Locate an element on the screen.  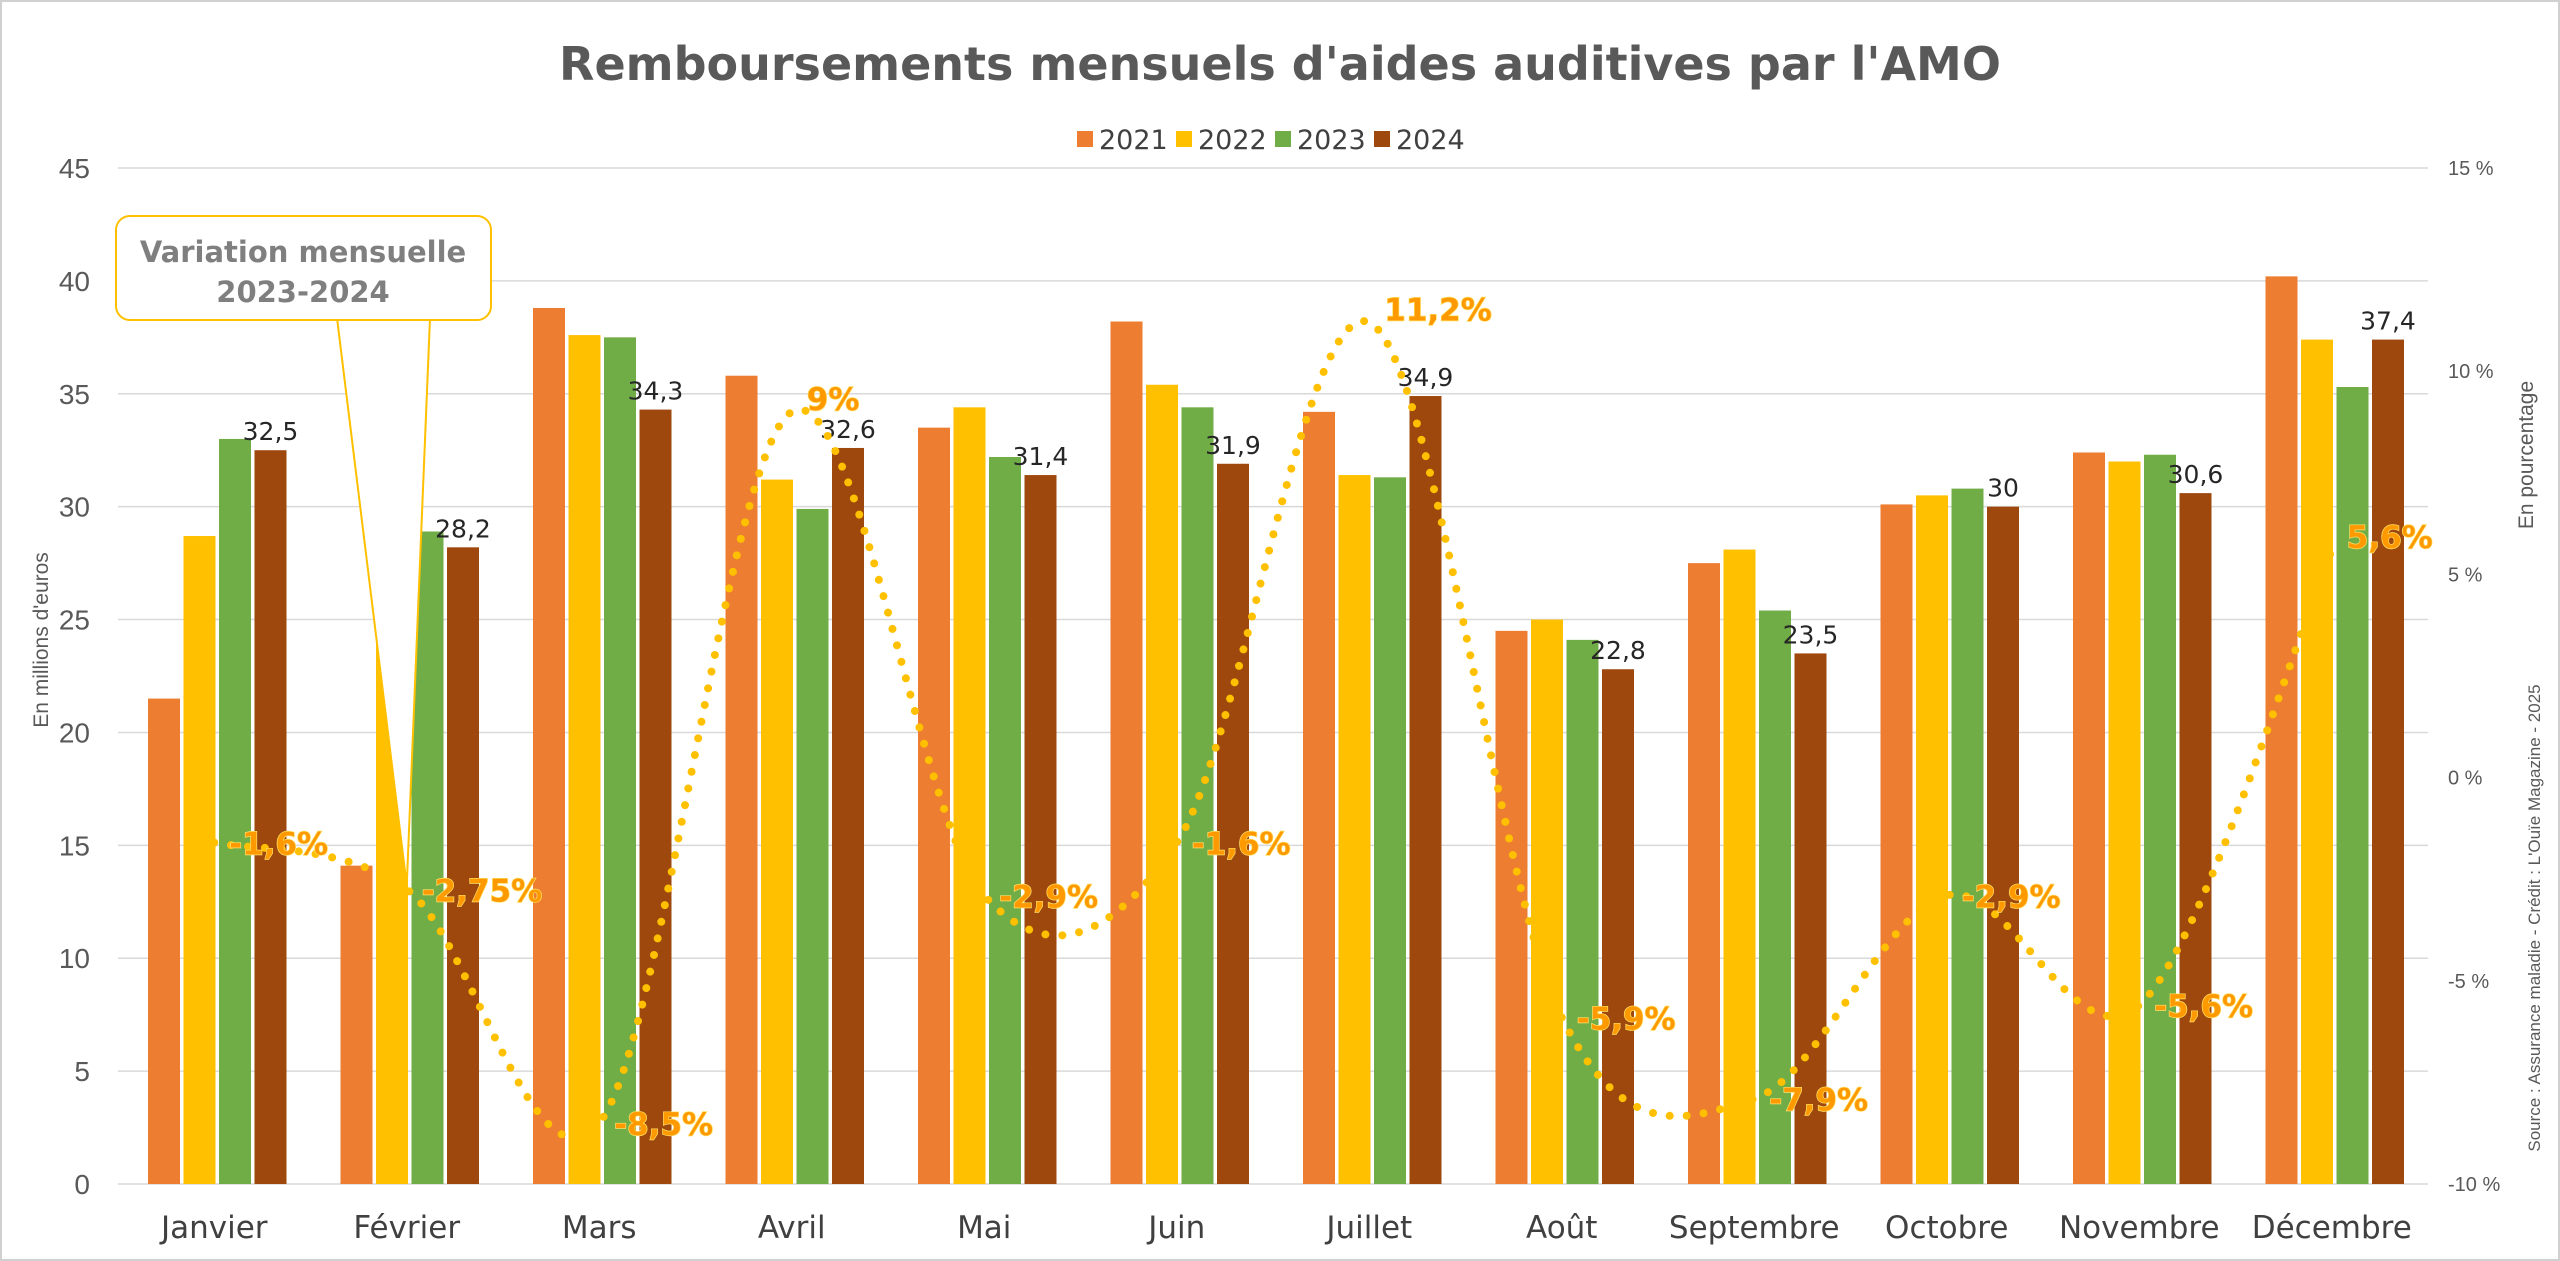
bar-2021-avril is located at coordinates (741, 779).